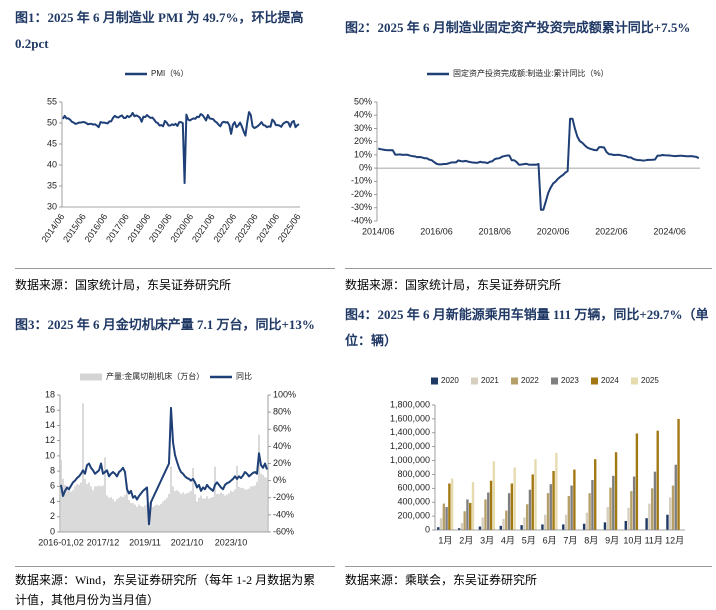 This screenshot has height=610, width=716. Describe the element at coordinates (283, 531) in the screenshot. I see `y2-tick-label: -60%` at that location.